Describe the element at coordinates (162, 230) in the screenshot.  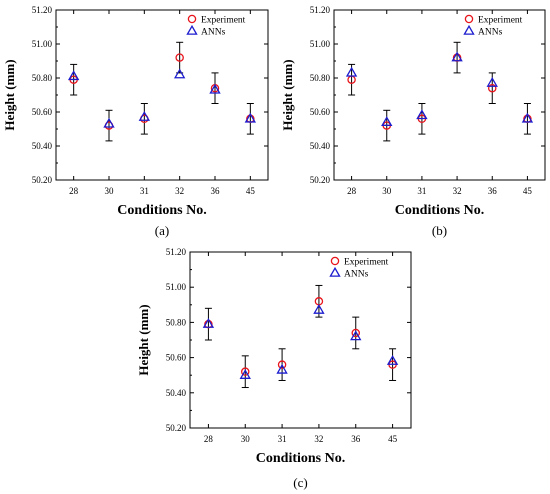
I see `panel-caption: (a)` at that location.